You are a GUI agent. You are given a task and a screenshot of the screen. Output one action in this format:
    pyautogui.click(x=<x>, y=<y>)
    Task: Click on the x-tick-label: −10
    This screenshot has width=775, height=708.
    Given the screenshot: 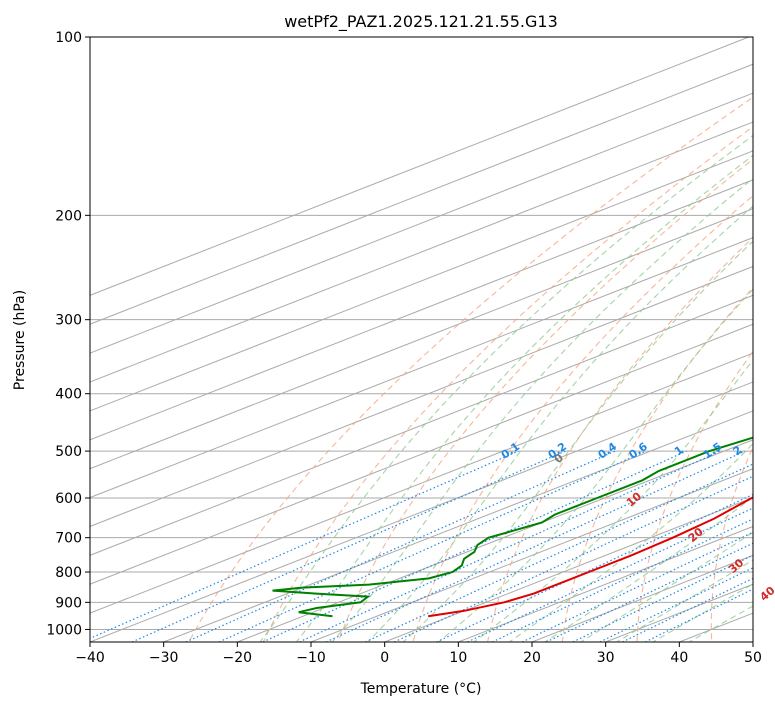 What is the action you would take?
    pyautogui.click(x=311, y=658)
    